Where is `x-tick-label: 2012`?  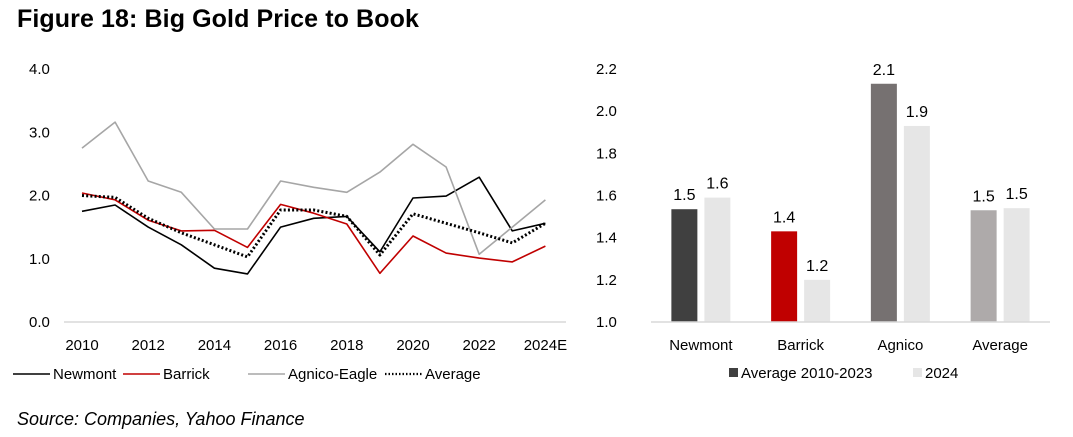
x-tick-label: 2012 is located at coordinates (148, 345).